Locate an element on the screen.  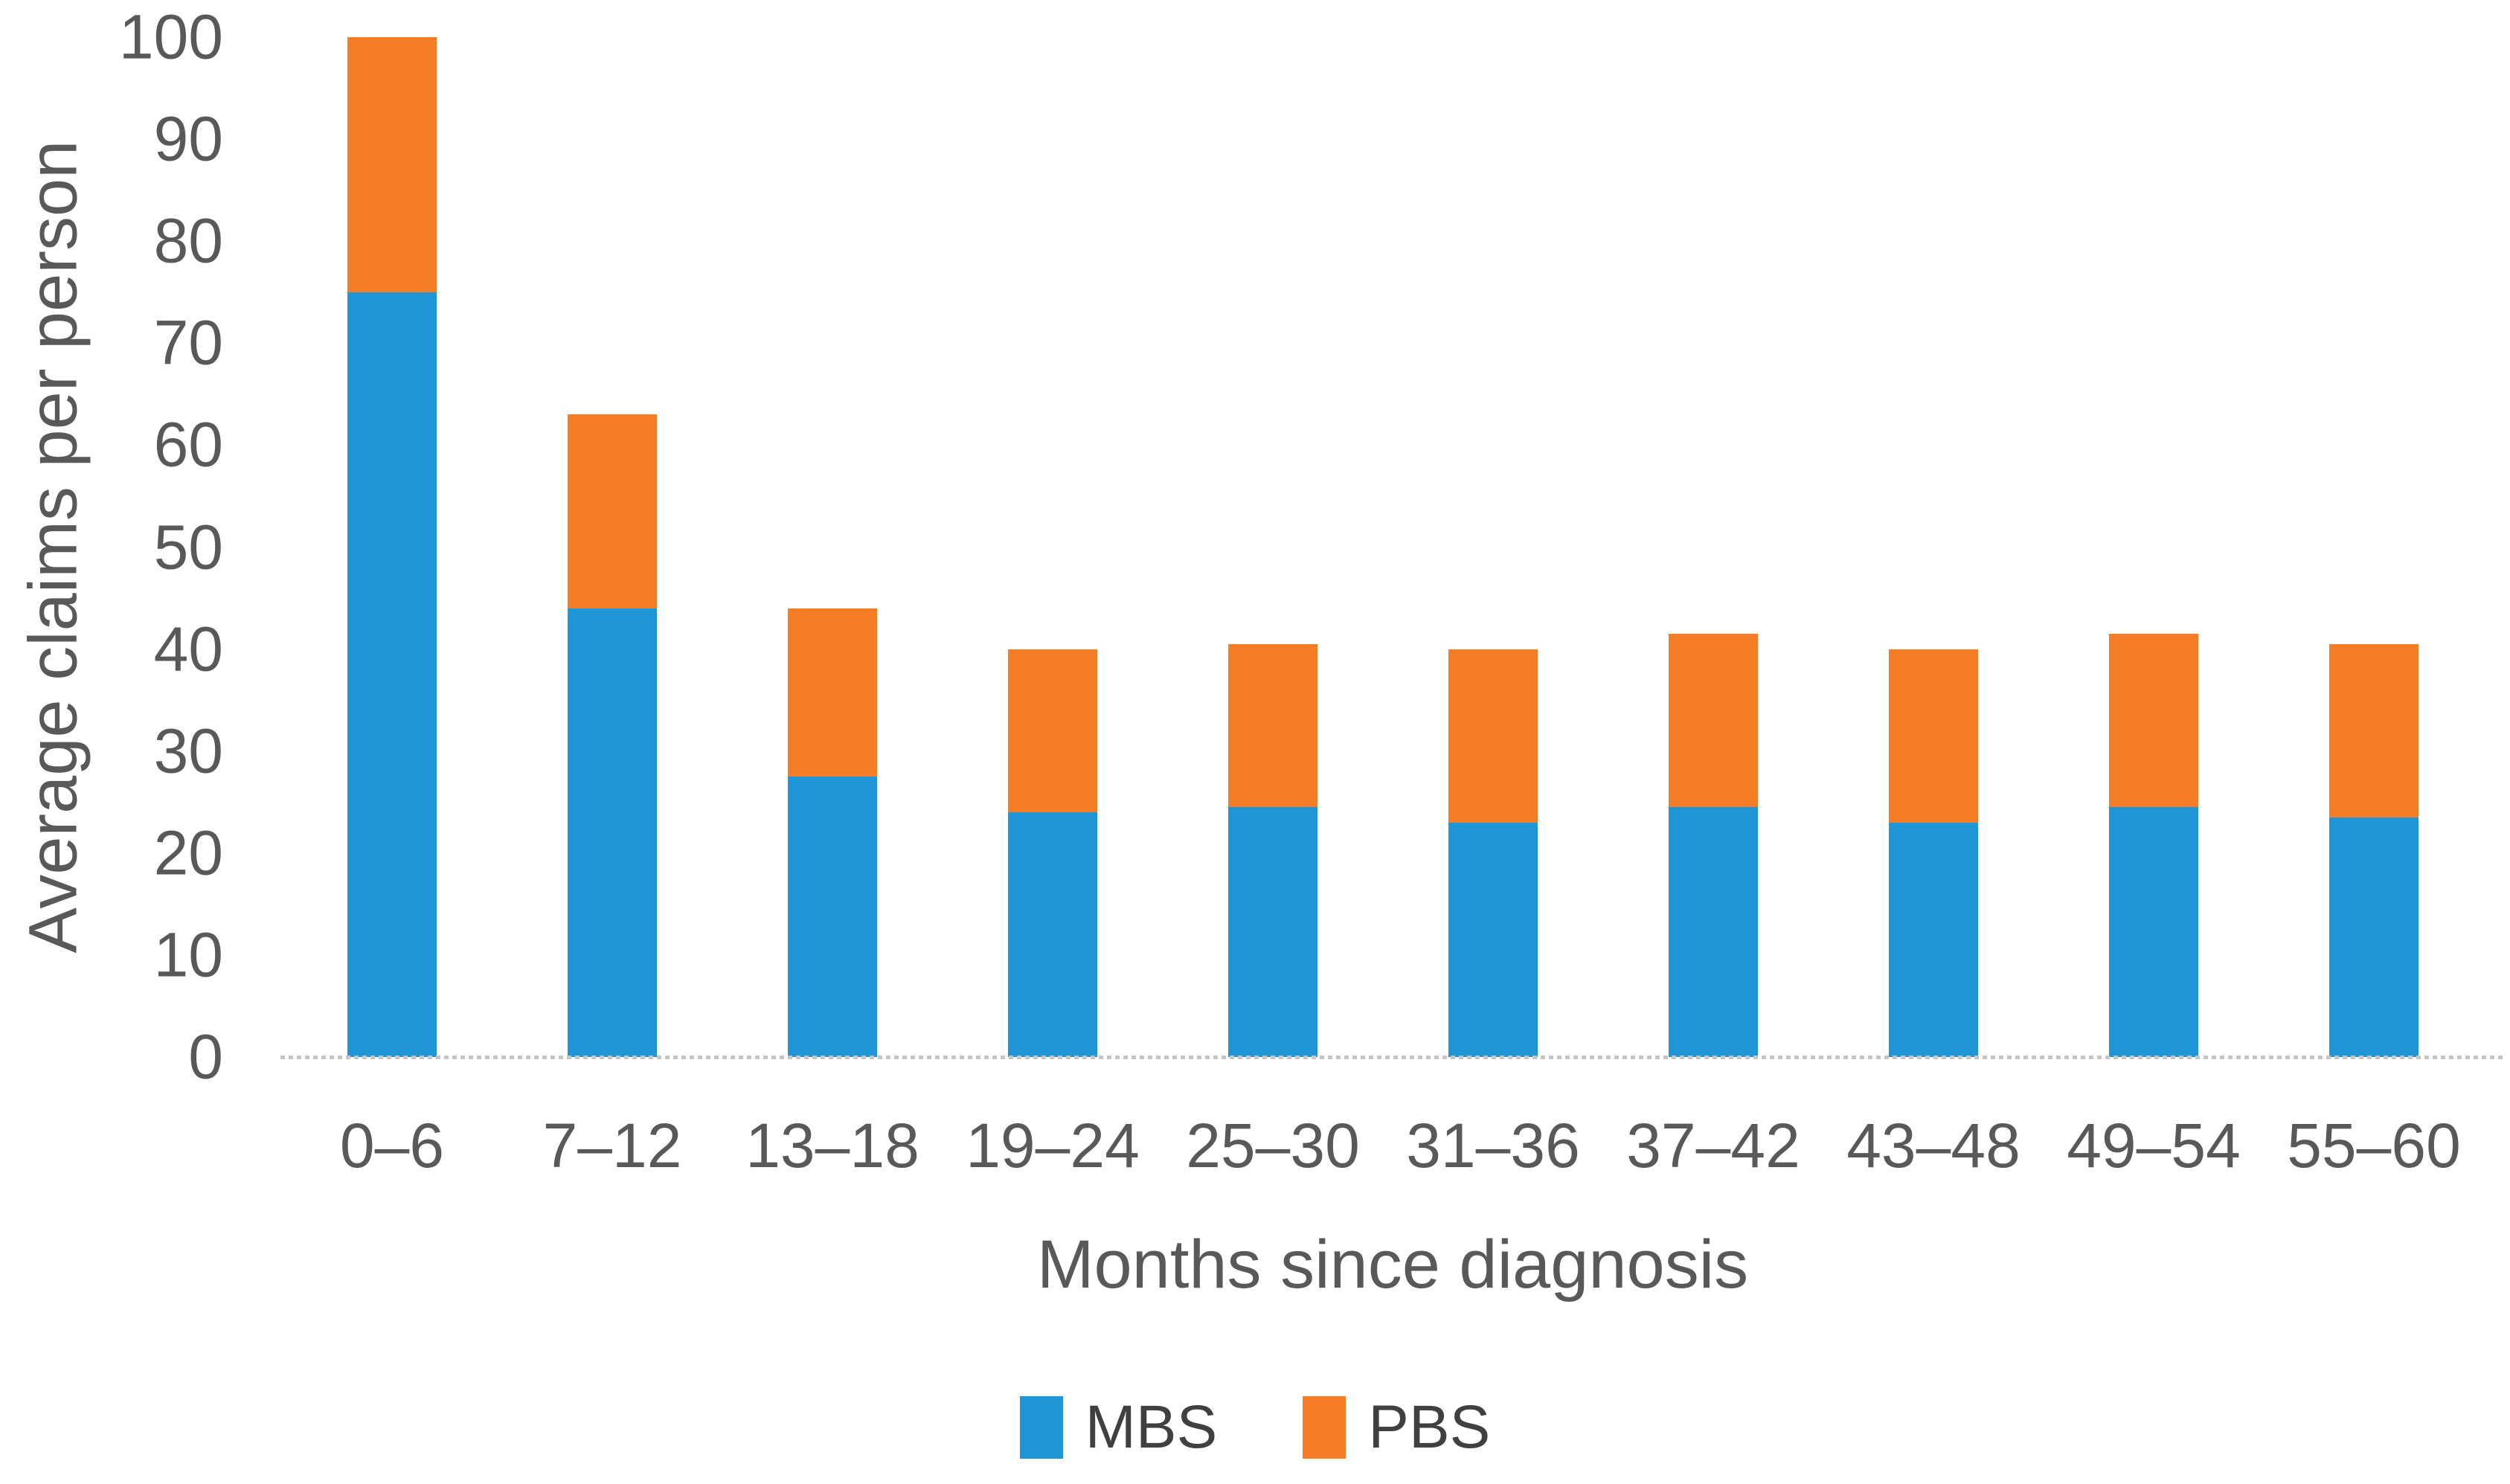
y-tick-label: 100 is located at coordinates (170, 36).